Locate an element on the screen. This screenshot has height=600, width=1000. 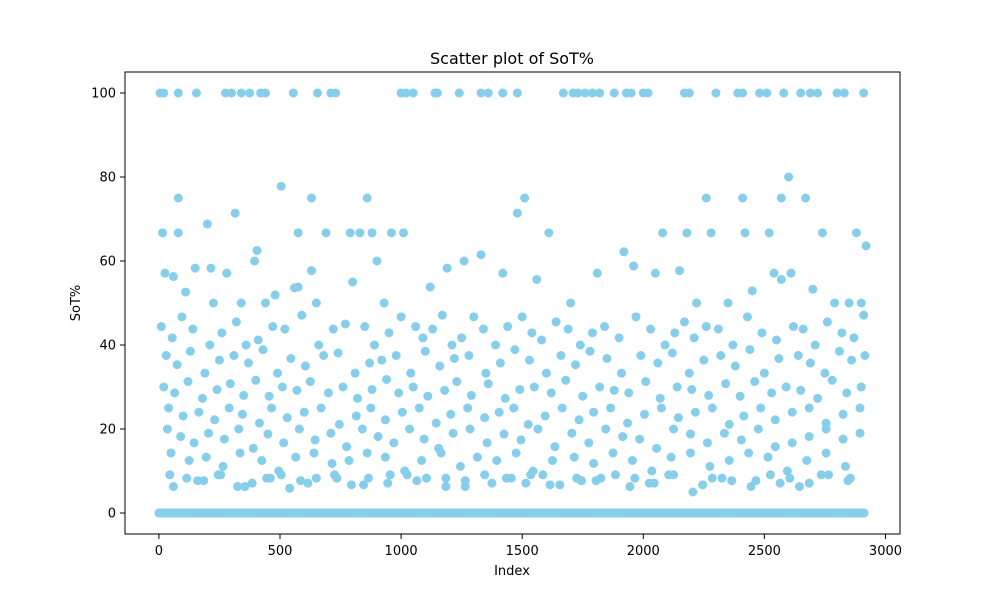
y-tick-label: 40 is located at coordinates (107, 346).